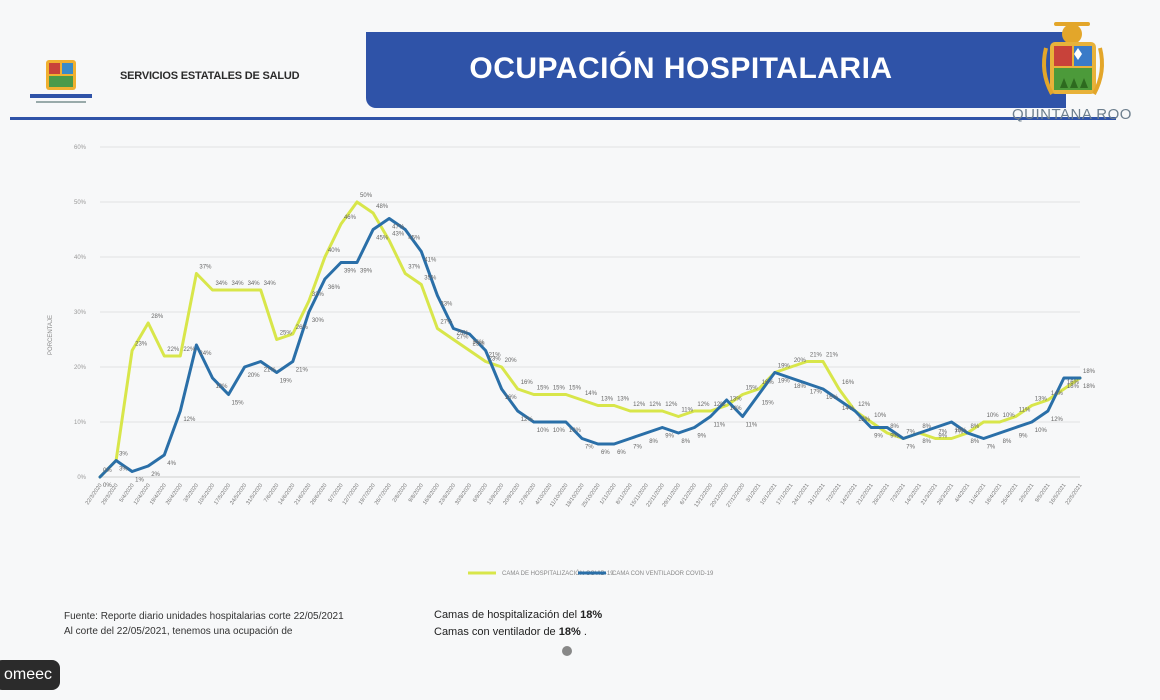 This screenshot has width=1160, height=700. What do you see at coordinates (271, 493) in the screenshot?
I see `x-tick-label: 7/6/2020` at bounding box center [271, 493].